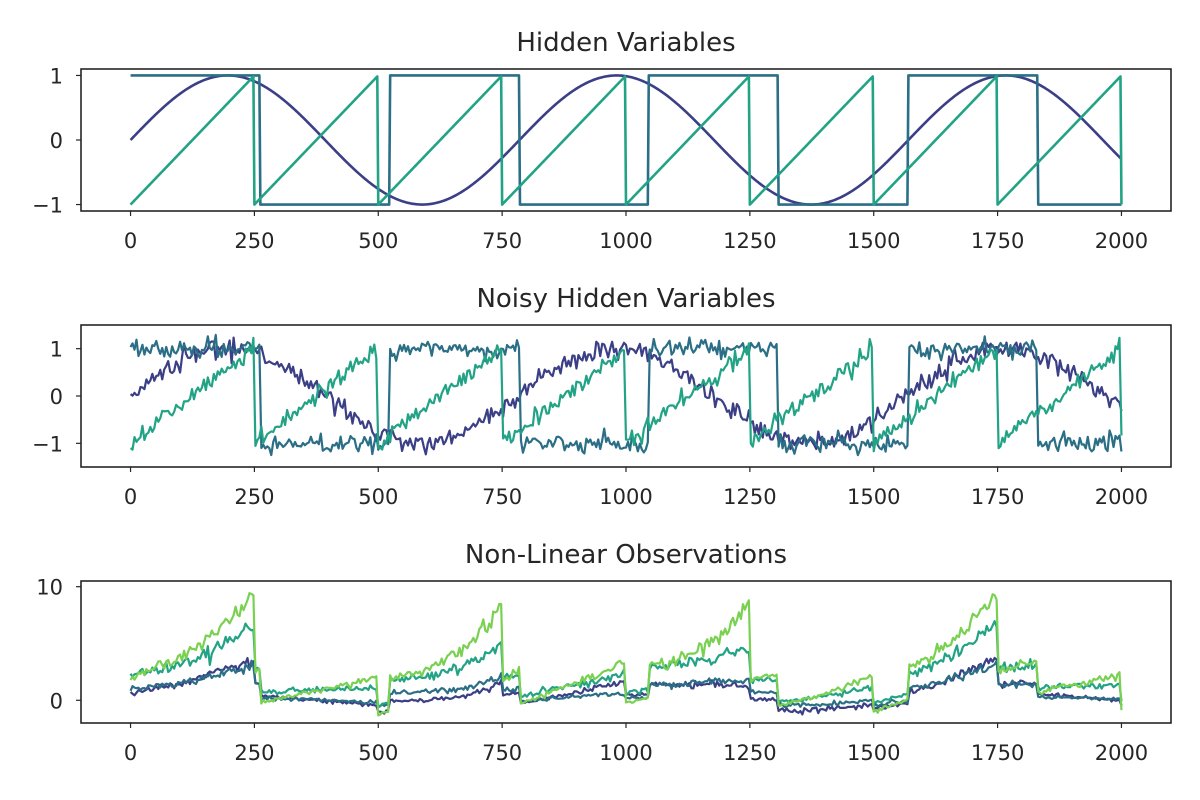 Image resolution: width=1200 pixels, height=800 pixels. Describe the element at coordinates (58, 644) in the screenshot. I see `y-axis: 0 10` at that location.